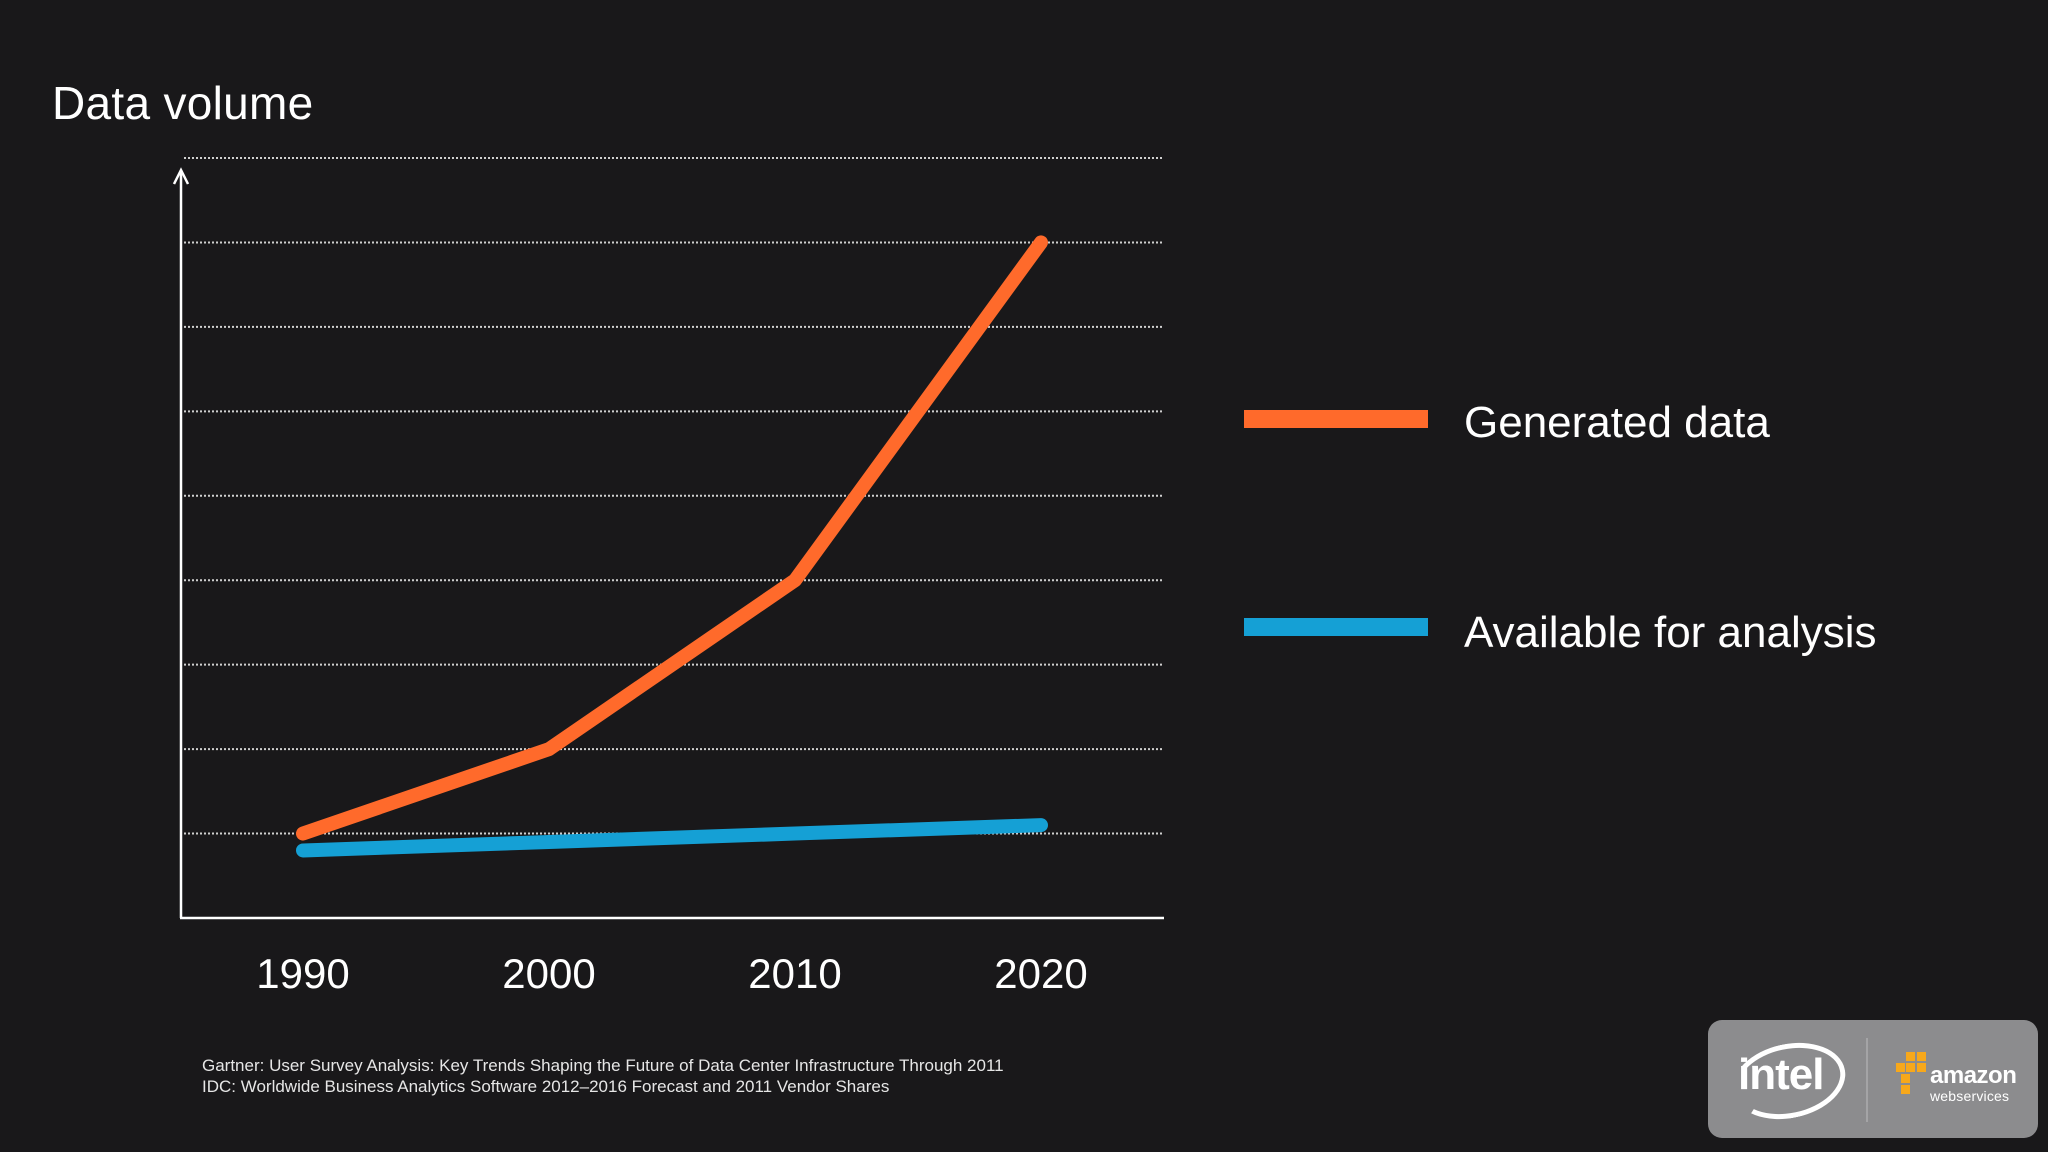 Image resolution: width=2048 pixels, height=1152 pixels. I want to click on chart-title: Data volume, so click(183, 103).